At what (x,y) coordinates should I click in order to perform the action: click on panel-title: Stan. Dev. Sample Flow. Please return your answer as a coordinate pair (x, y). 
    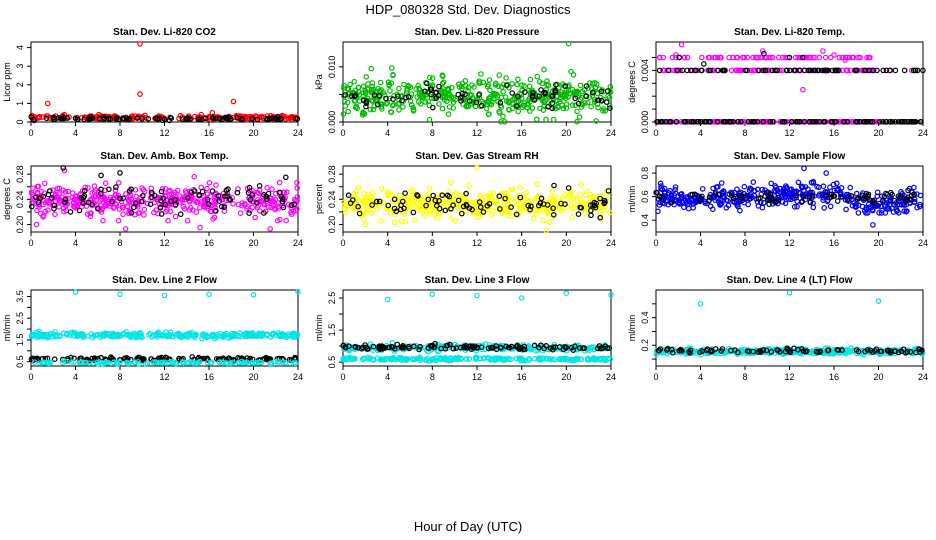
    Looking at the image, I should click on (790, 156).